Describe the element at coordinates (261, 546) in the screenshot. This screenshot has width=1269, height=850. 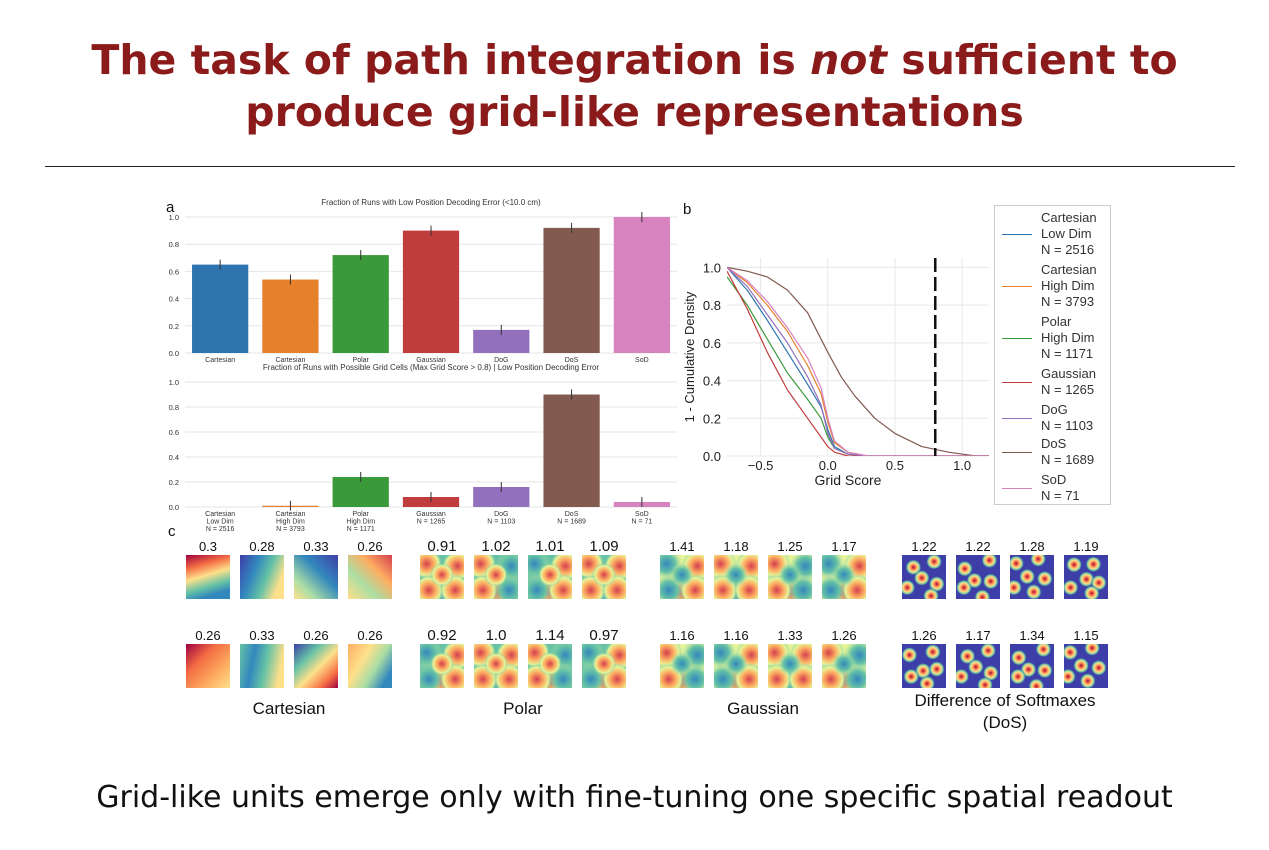
I see `grid-score-label: 0.28` at that location.